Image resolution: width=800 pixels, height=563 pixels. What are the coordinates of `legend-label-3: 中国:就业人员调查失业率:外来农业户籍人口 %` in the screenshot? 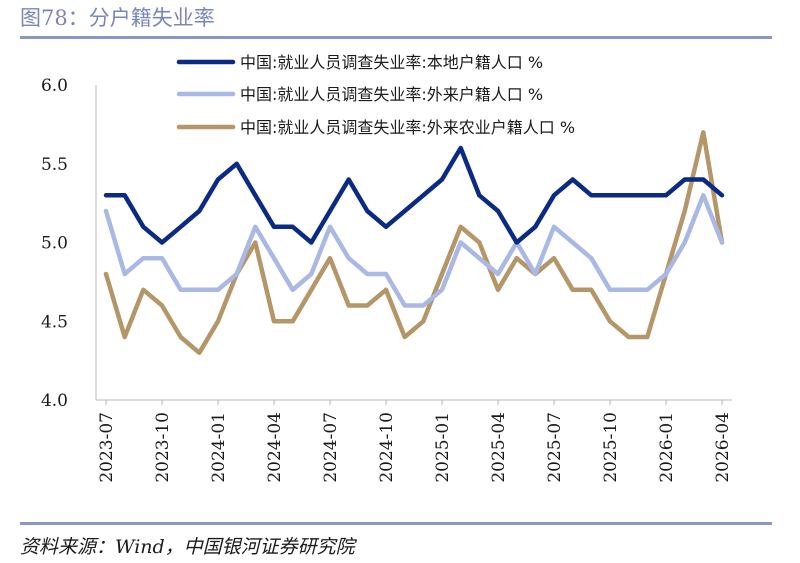 It's located at (407, 127).